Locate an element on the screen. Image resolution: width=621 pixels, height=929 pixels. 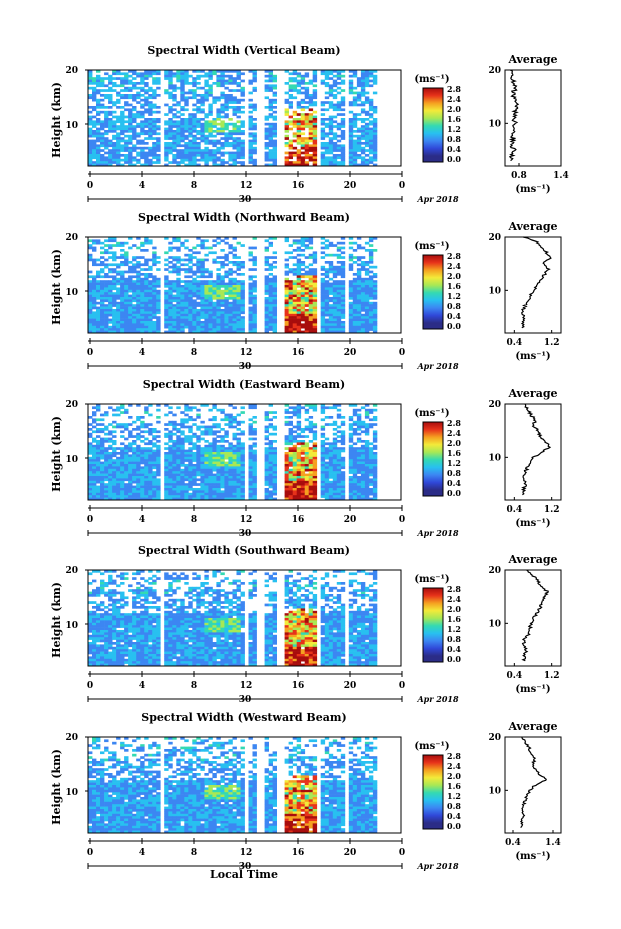
time-tick-label: 0 is located at coordinates (402, 186).